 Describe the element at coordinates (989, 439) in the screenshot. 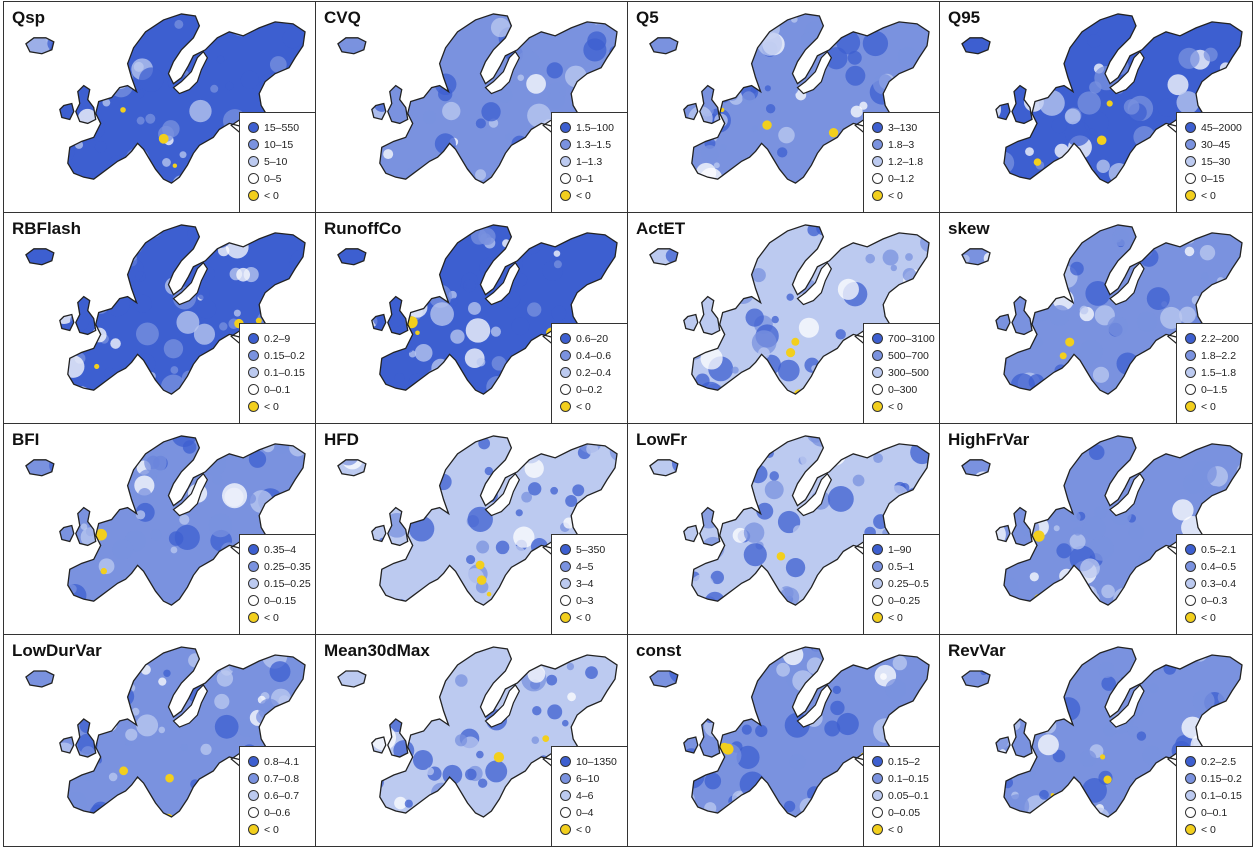

I see `panel-title: HighFrVar` at that location.